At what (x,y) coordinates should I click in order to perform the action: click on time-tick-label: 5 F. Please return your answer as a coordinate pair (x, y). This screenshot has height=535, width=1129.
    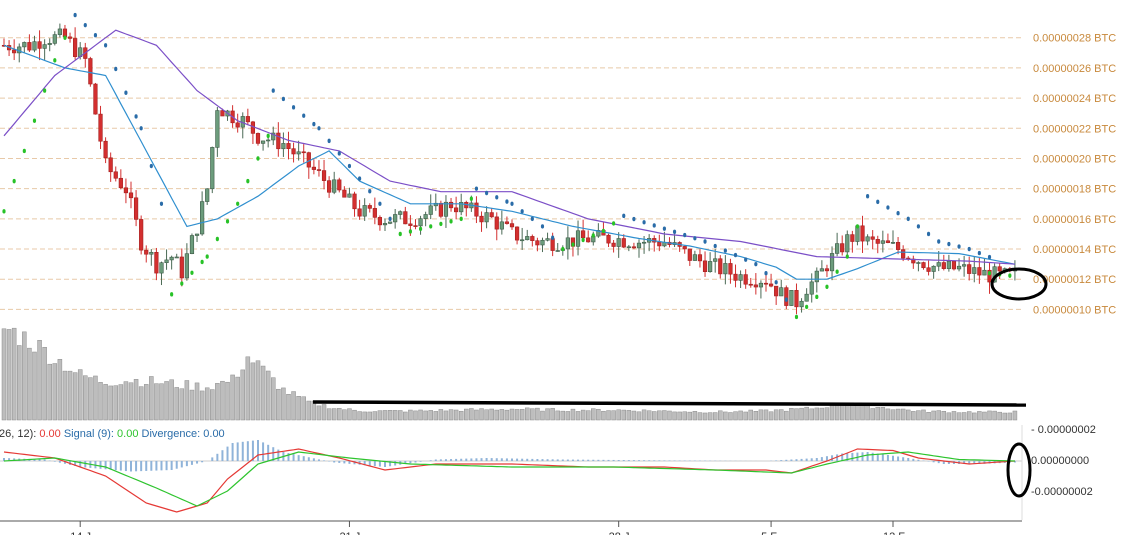
    Looking at the image, I should click on (769, 533).